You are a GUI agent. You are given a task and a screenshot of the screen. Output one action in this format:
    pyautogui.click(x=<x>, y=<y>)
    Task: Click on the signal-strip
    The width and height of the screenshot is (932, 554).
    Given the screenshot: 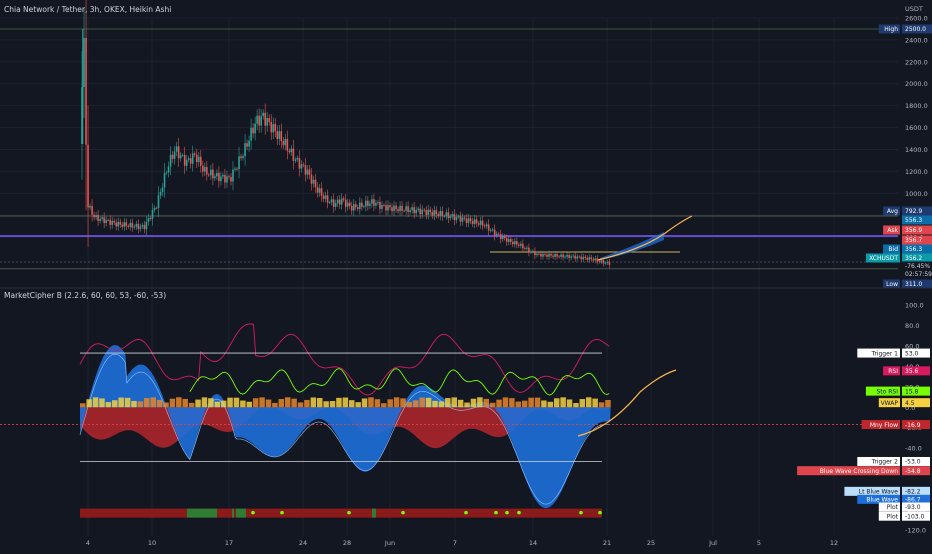 What is the action you would take?
    pyautogui.click(x=341, y=513)
    